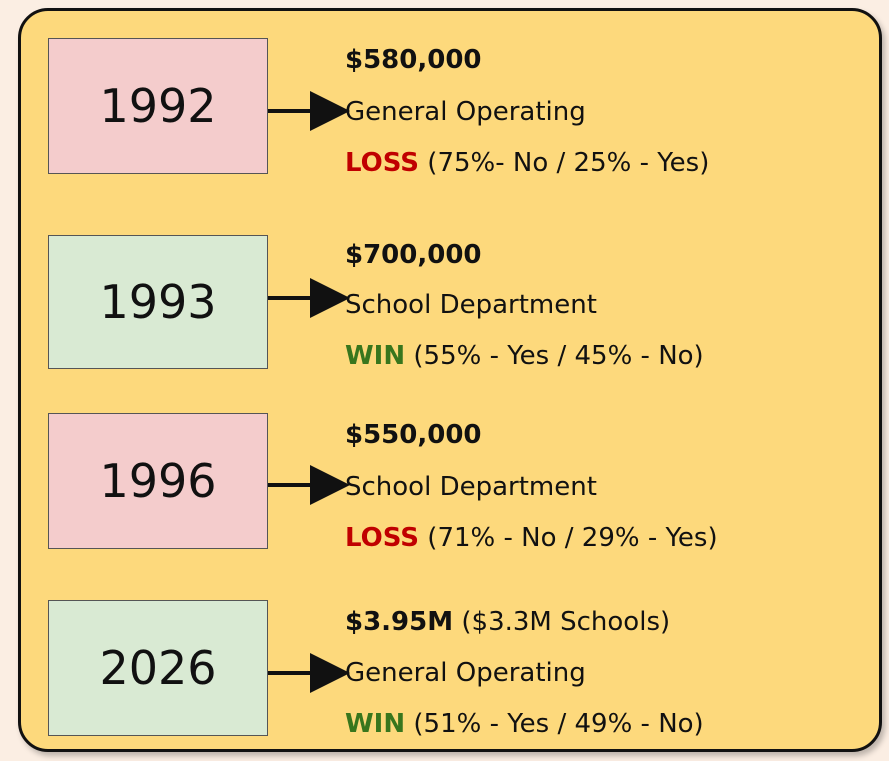  I want to click on vote: (71% - No / 29% - Yes), so click(572, 538).